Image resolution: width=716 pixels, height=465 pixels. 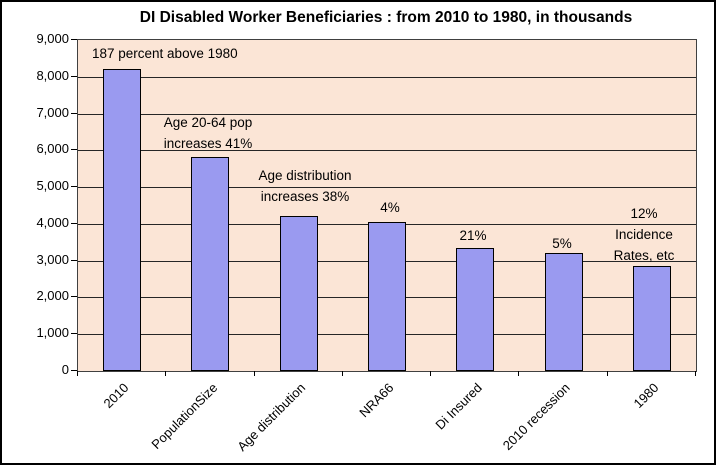 What do you see at coordinates (563, 312) in the screenshot?
I see `bar-2010 recession` at bounding box center [563, 312].